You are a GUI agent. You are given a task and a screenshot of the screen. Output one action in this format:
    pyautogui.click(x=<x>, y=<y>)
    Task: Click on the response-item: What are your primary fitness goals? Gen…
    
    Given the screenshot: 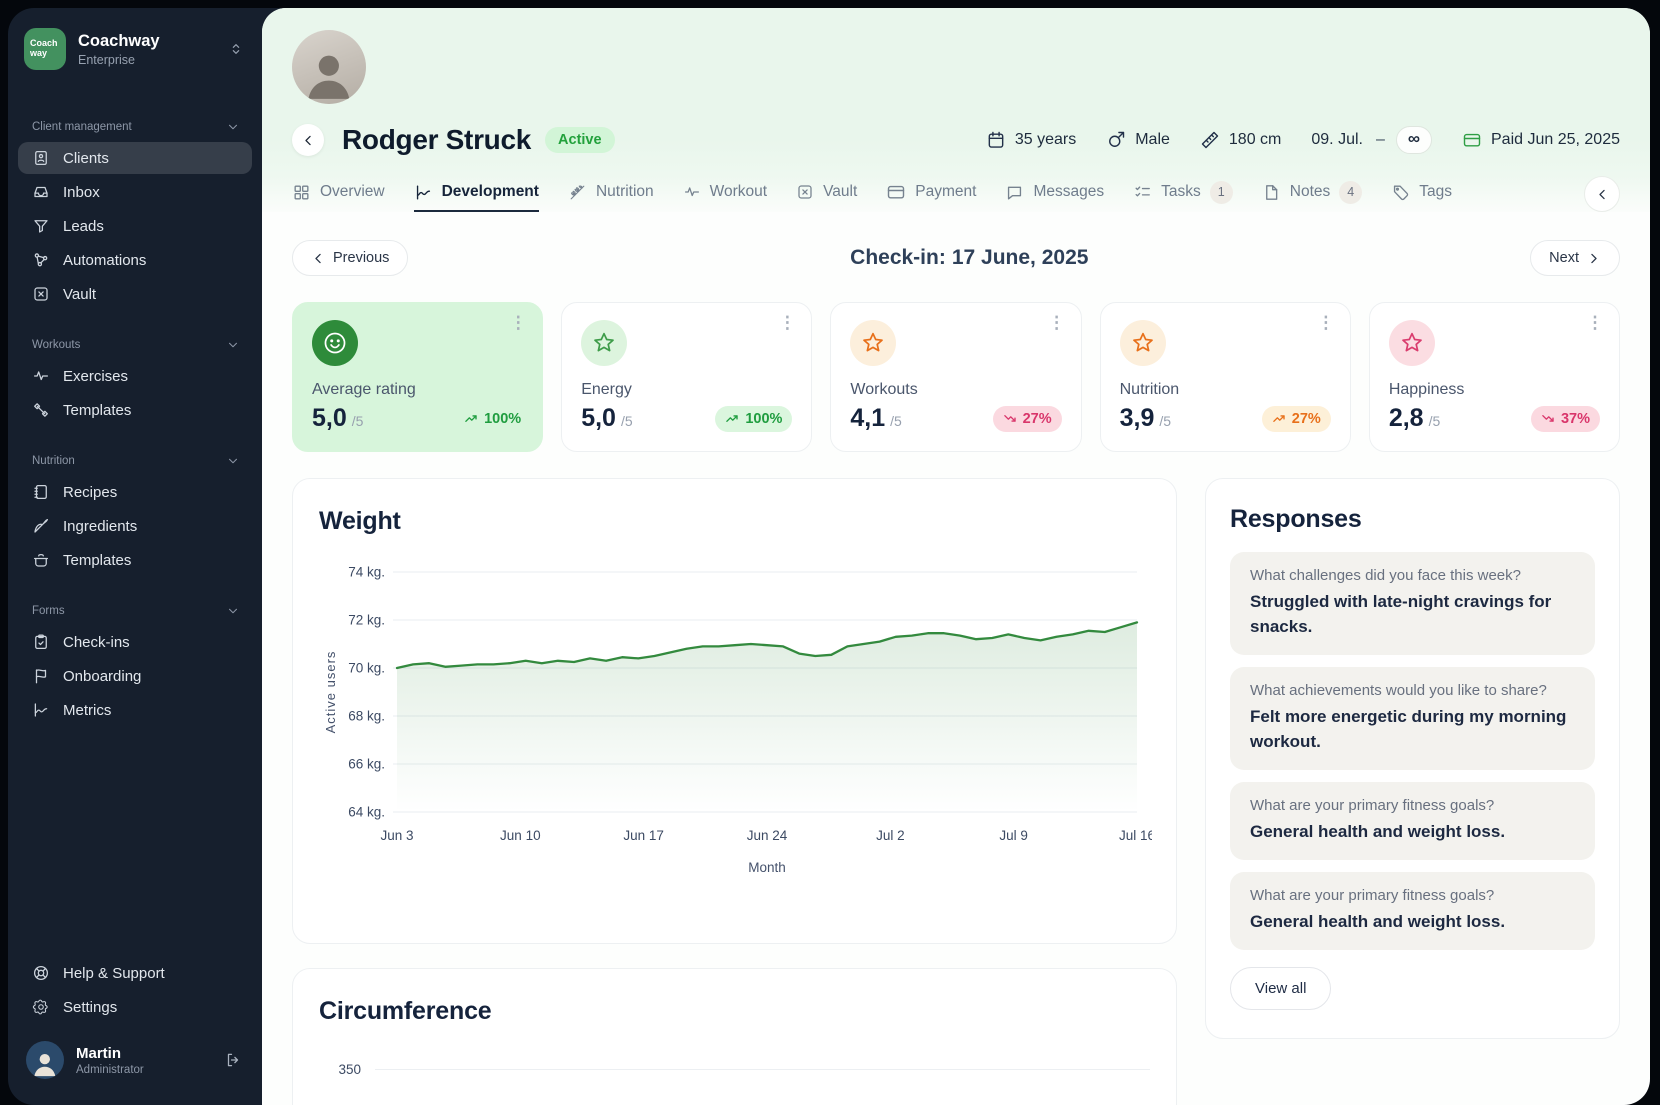 What is the action you would take?
    pyautogui.click(x=1412, y=820)
    